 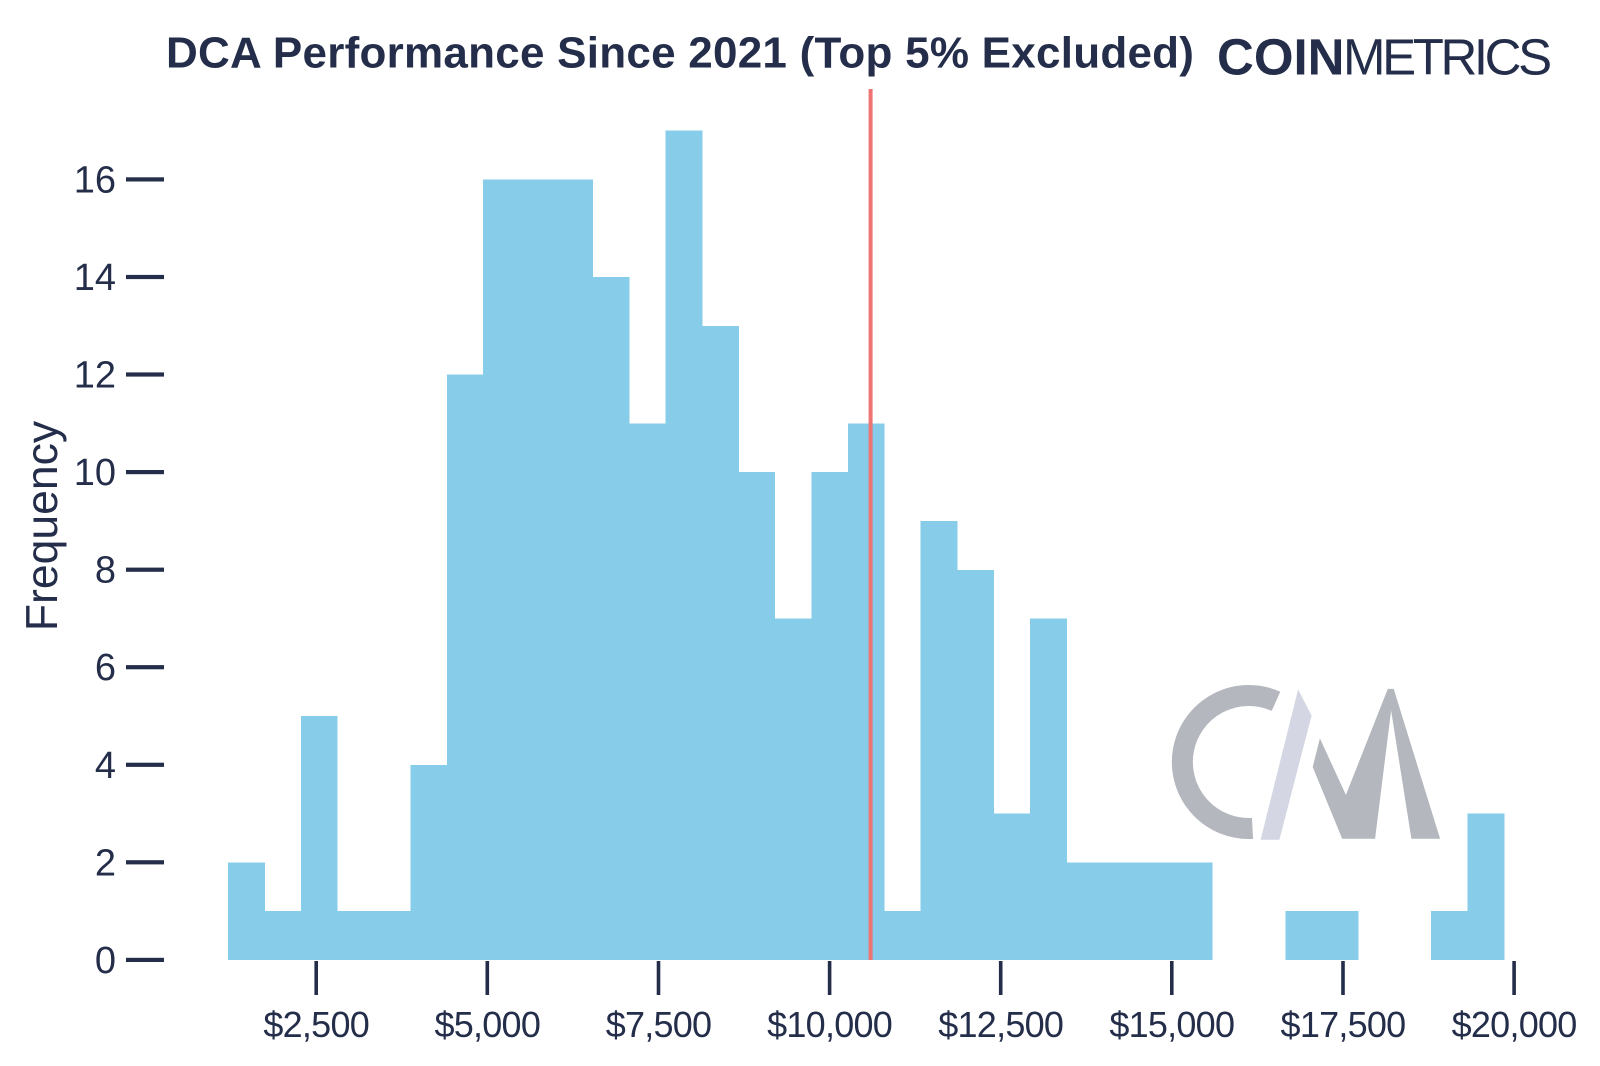 I want to click on svg-text: $15,000, so click(x=1171, y=1024).